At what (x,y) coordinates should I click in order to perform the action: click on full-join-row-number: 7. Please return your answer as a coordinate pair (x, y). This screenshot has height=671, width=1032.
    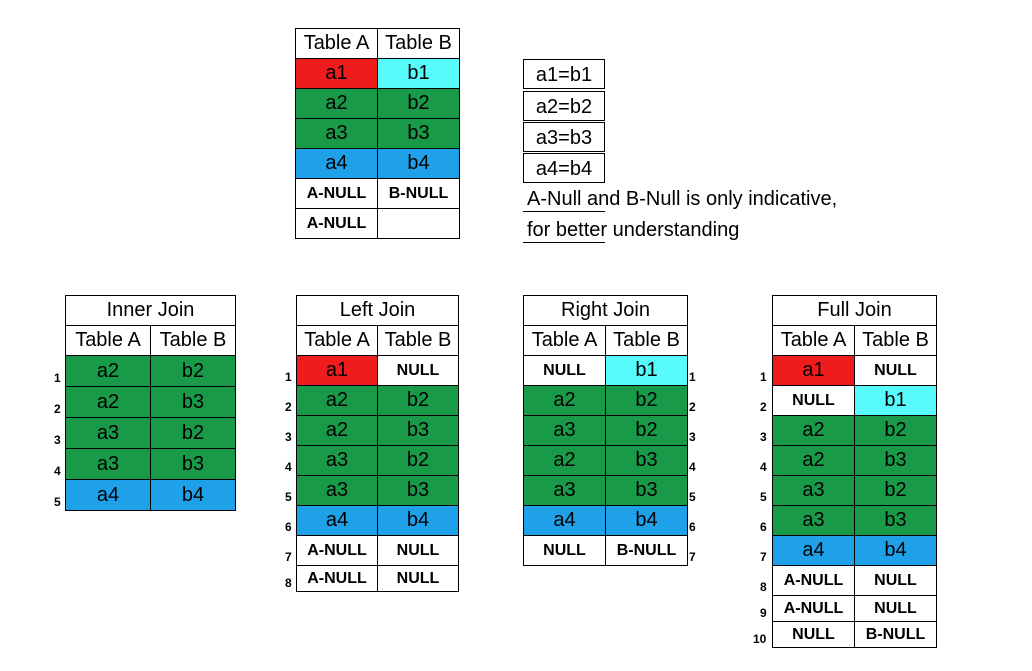
    Looking at the image, I should click on (763, 557).